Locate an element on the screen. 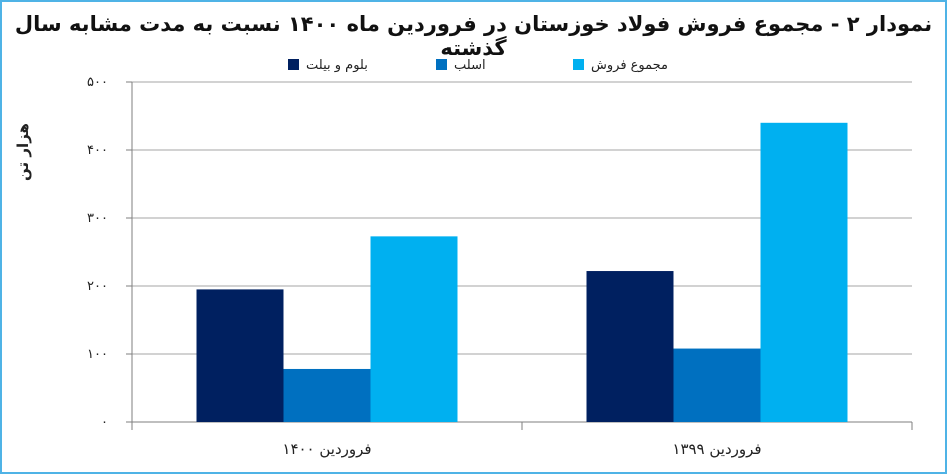 The width and height of the screenshot is (947, 474). x-category-label: فروردین ۱۳۹۹ is located at coordinates (716, 449).